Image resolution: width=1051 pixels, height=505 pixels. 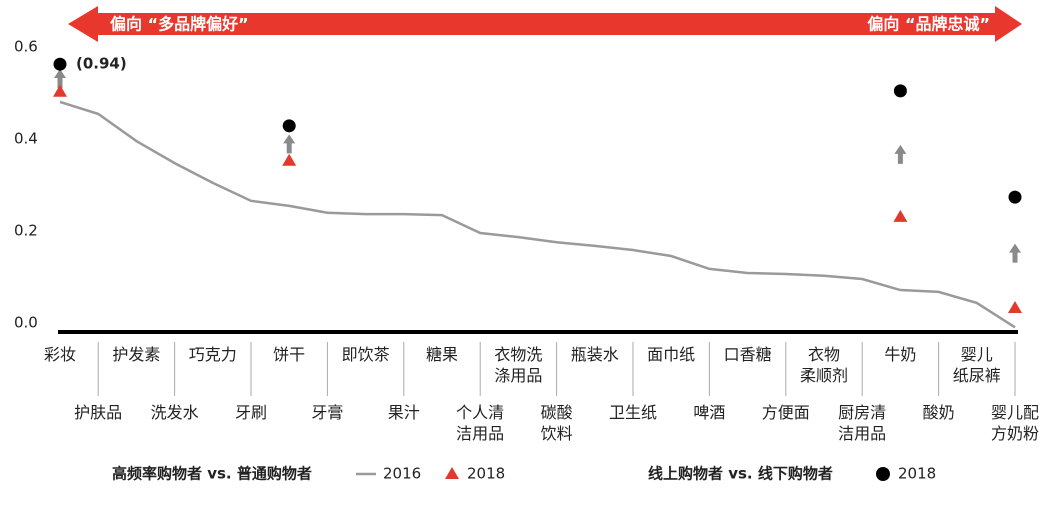 I want to click on x-tick-label: 洗发水, so click(x=174, y=412).